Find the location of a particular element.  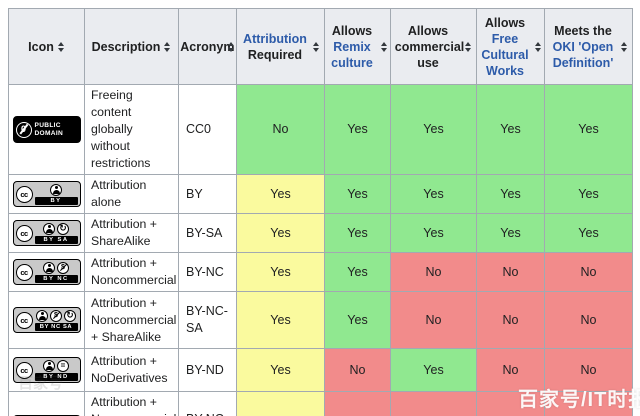

column-header-meets-oki-open-definition: Meets the OKI 'Open Definition' is located at coordinates (588, 46).